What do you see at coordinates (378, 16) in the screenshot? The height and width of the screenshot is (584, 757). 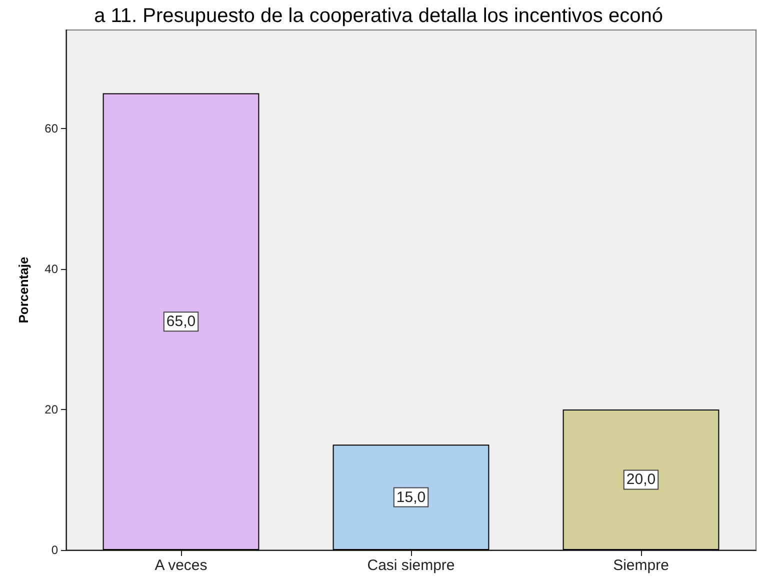 I see `chart-title: a 11. Presupuesto de la cooperativa detalla los incentivos econó` at bounding box center [378, 16].